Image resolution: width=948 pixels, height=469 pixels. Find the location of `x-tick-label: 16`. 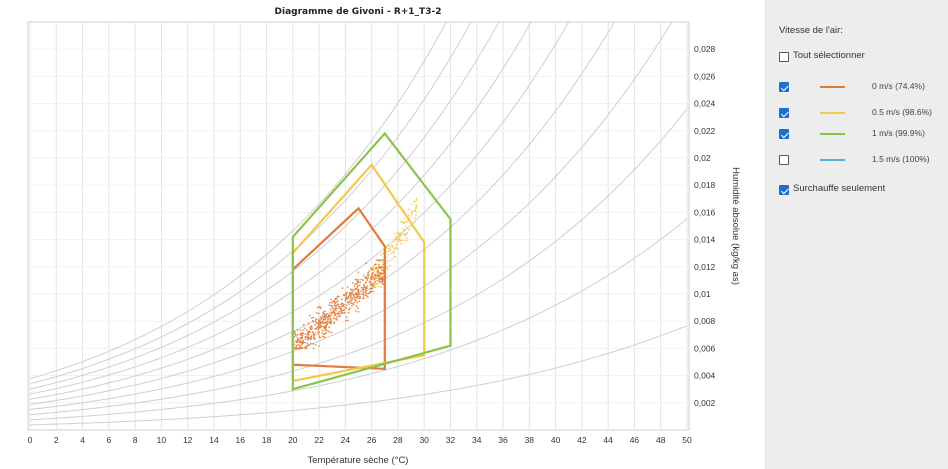

x-tick-label: 16 is located at coordinates (241, 440).